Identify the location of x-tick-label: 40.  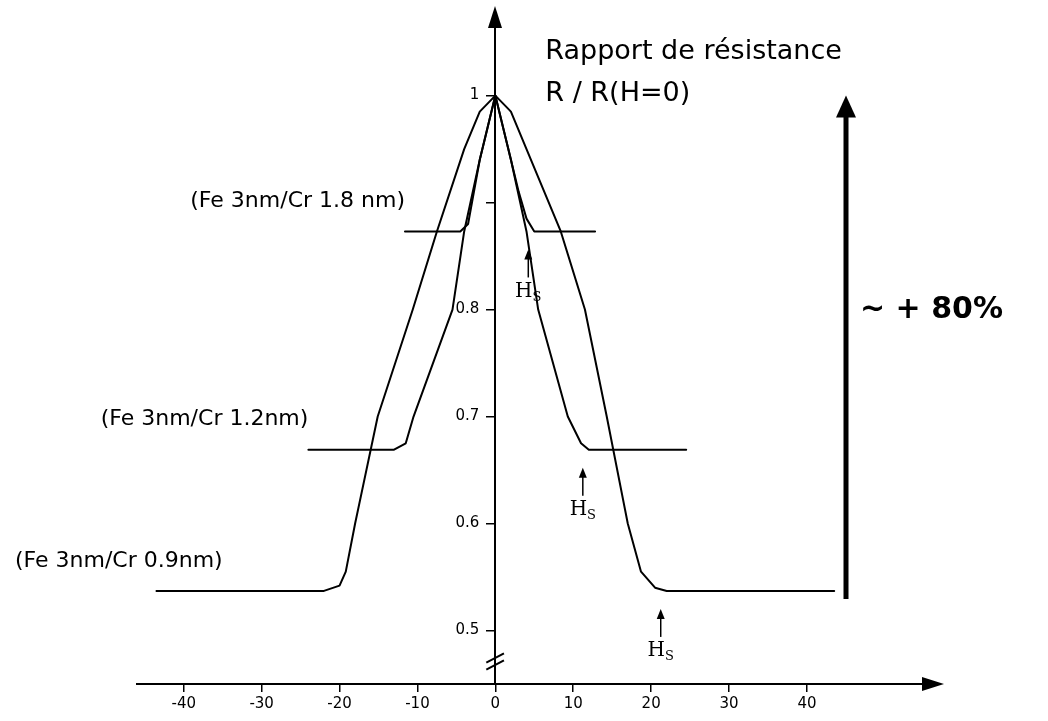
(807, 702).